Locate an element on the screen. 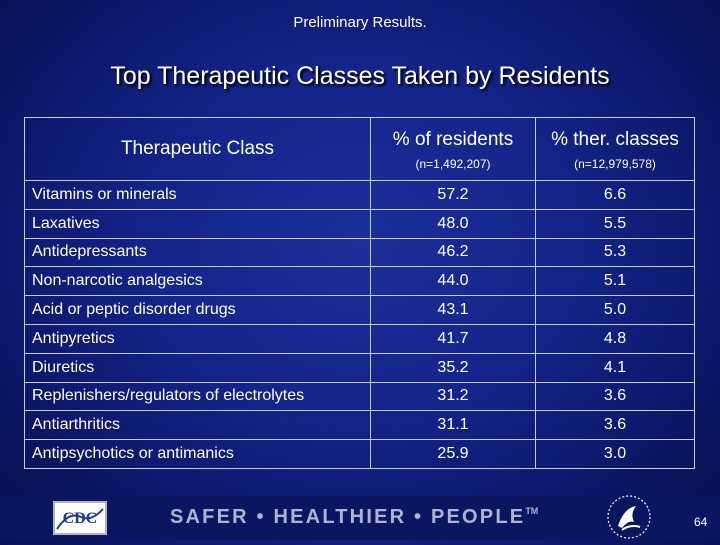 The height and width of the screenshot is (545, 720). cell-class: Acid or peptic disorder drugs is located at coordinates (197, 310).